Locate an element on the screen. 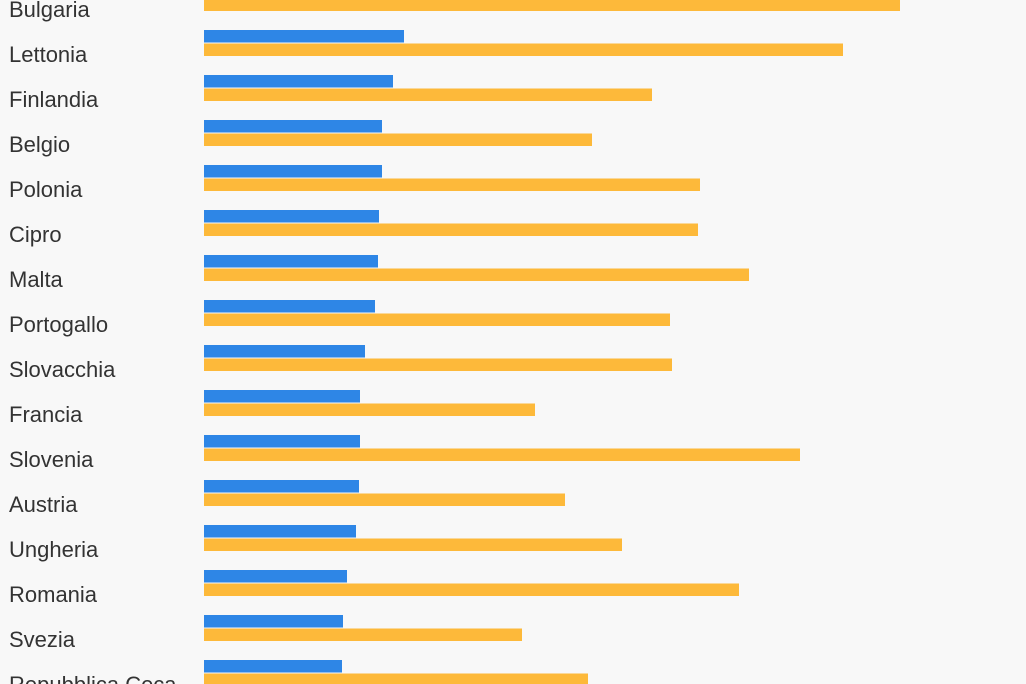 The height and width of the screenshot is (684, 1026). category-label-bulgaria: Bulgaria is located at coordinates (49, 11).